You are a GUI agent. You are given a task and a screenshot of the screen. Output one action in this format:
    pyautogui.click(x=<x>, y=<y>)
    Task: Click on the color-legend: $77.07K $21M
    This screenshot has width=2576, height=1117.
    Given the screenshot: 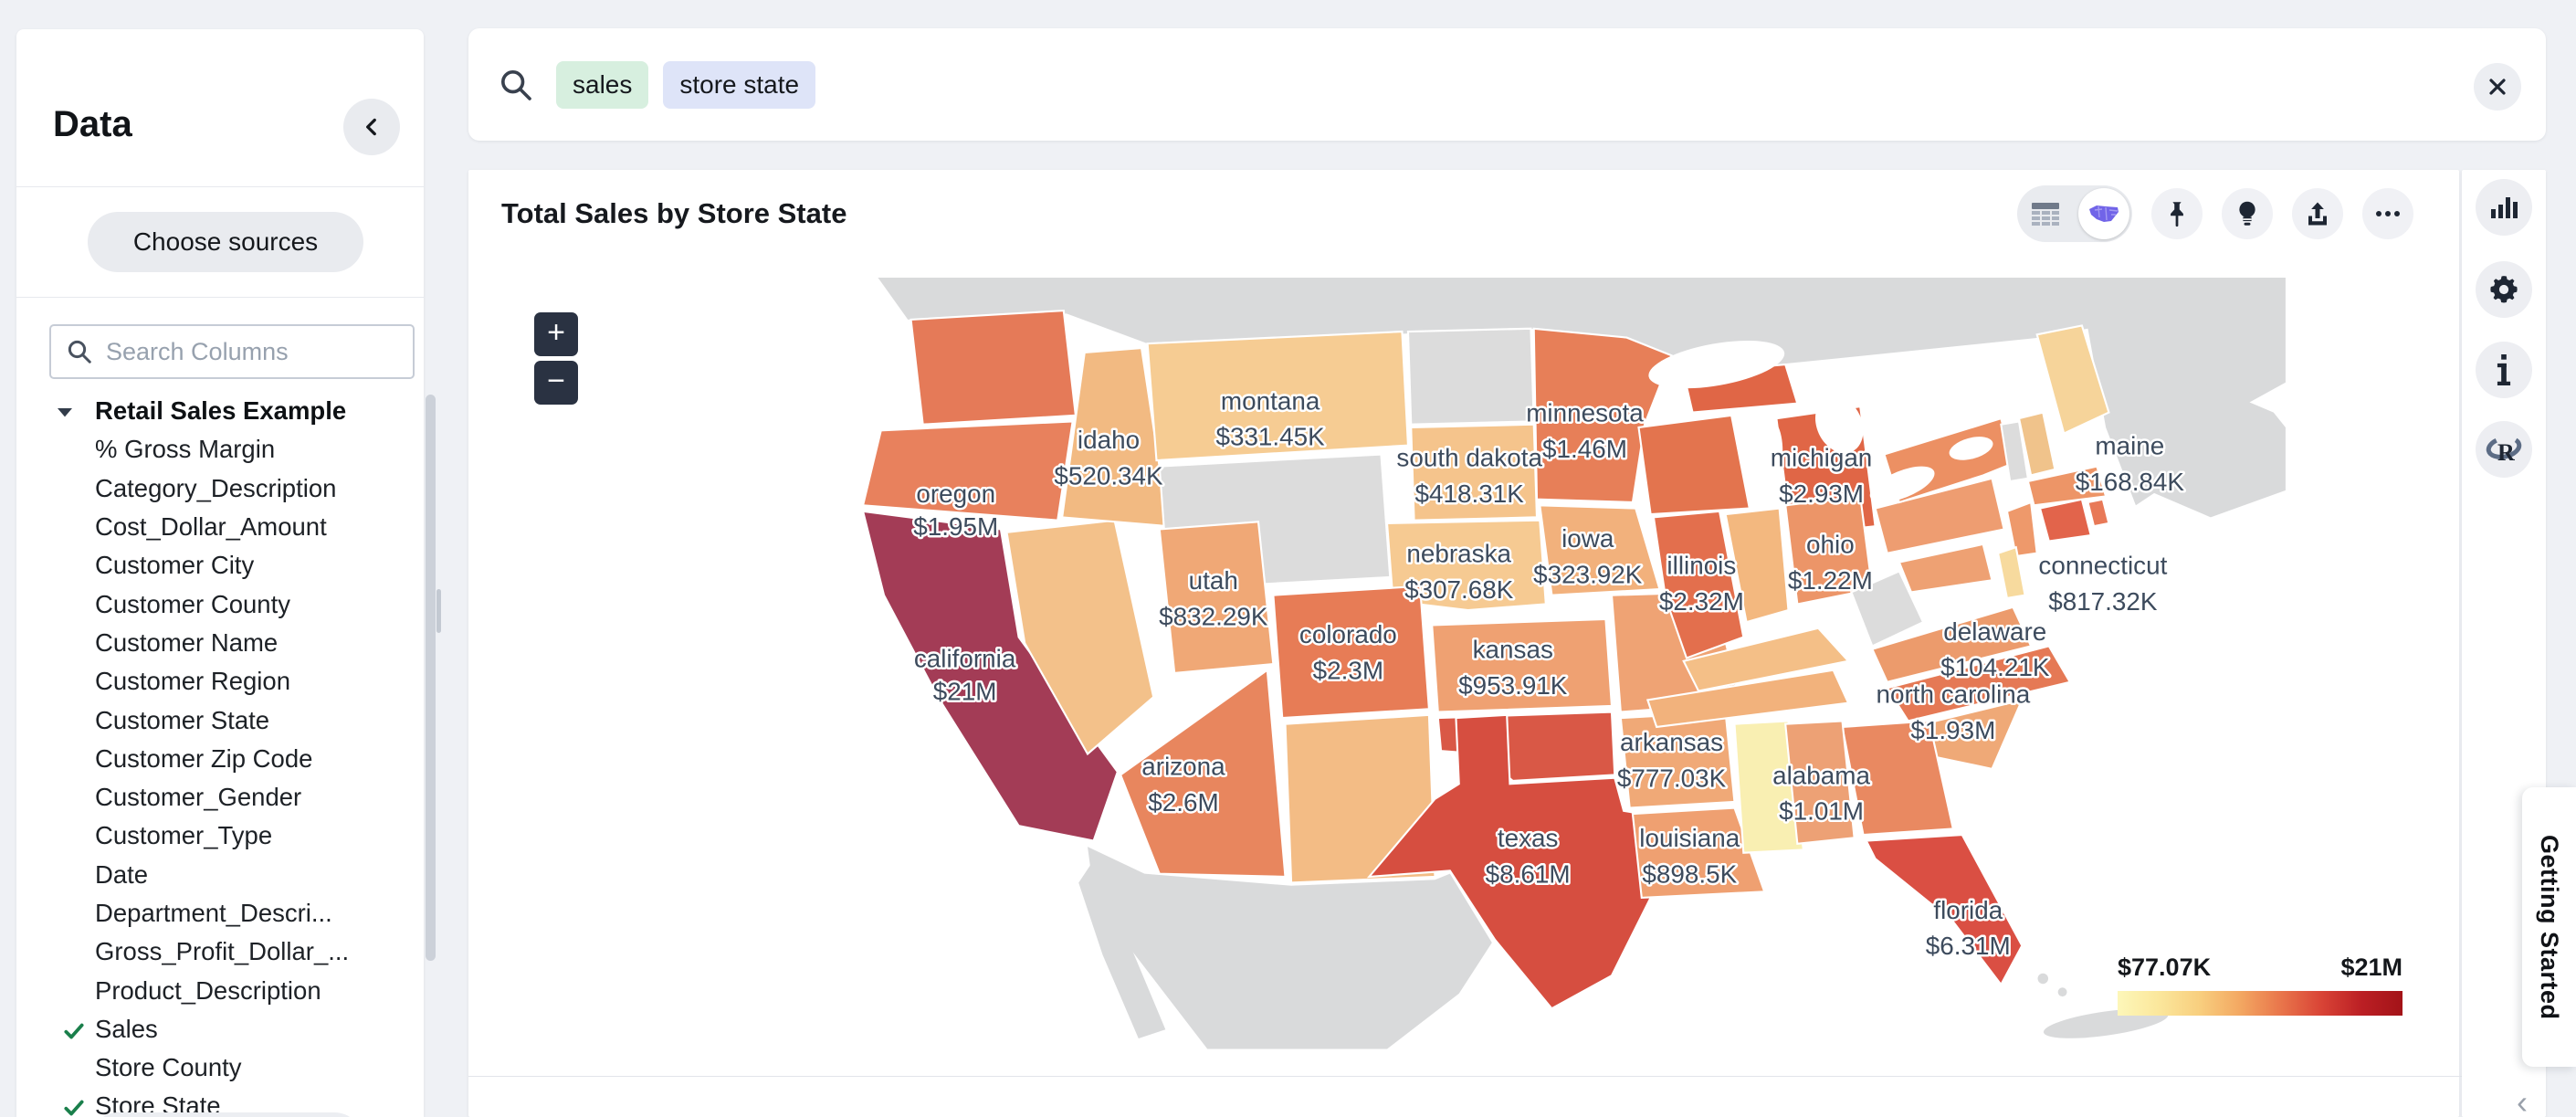 What is the action you would take?
    pyautogui.click(x=2260, y=985)
    